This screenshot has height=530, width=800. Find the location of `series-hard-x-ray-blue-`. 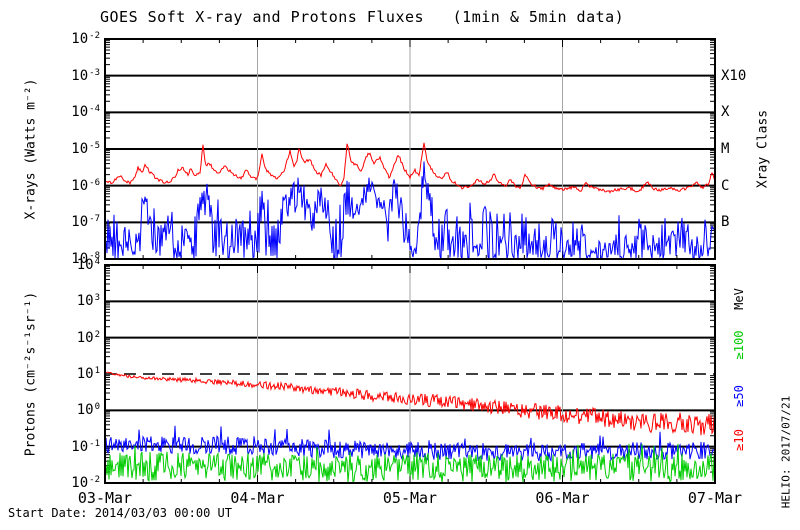

series-hard-x-ray-blue- is located at coordinates (410, 210).